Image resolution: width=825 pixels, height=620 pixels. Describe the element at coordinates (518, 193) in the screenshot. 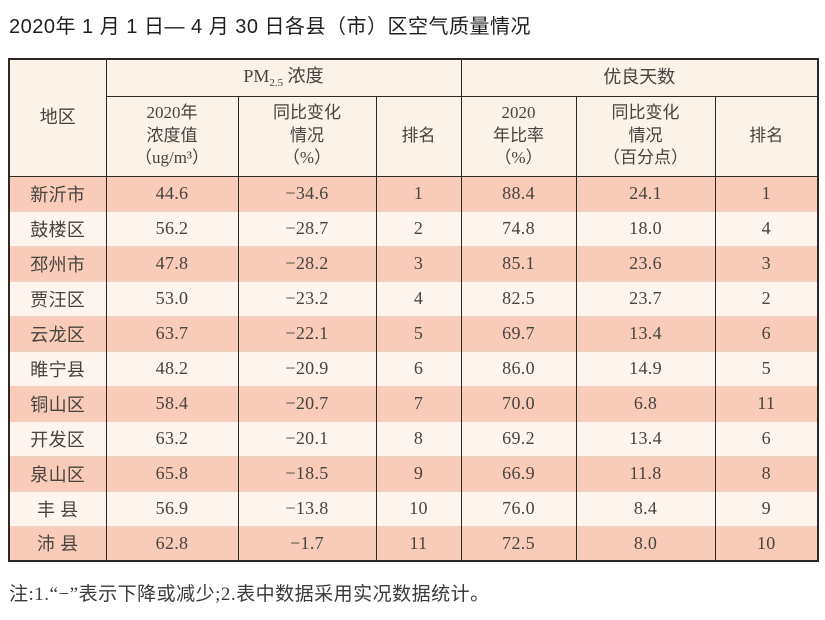

I see `gd-rate-cell: 88.4` at that location.